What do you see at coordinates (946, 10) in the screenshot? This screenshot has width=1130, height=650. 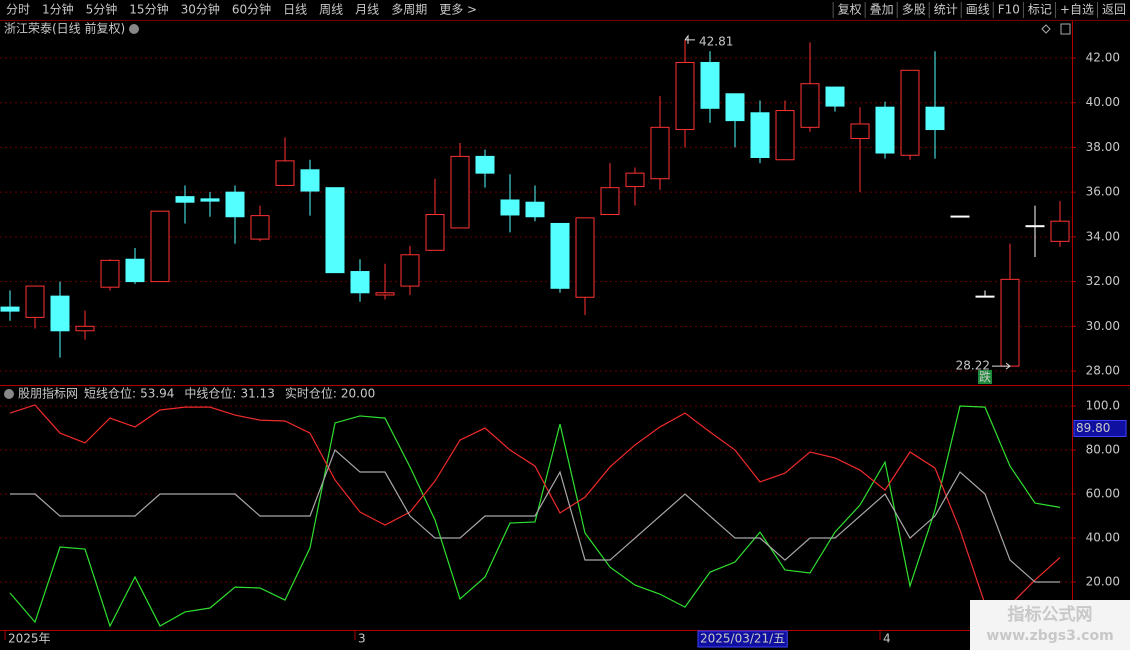 I see `toolbar-button: 统计` at bounding box center [946, 10].